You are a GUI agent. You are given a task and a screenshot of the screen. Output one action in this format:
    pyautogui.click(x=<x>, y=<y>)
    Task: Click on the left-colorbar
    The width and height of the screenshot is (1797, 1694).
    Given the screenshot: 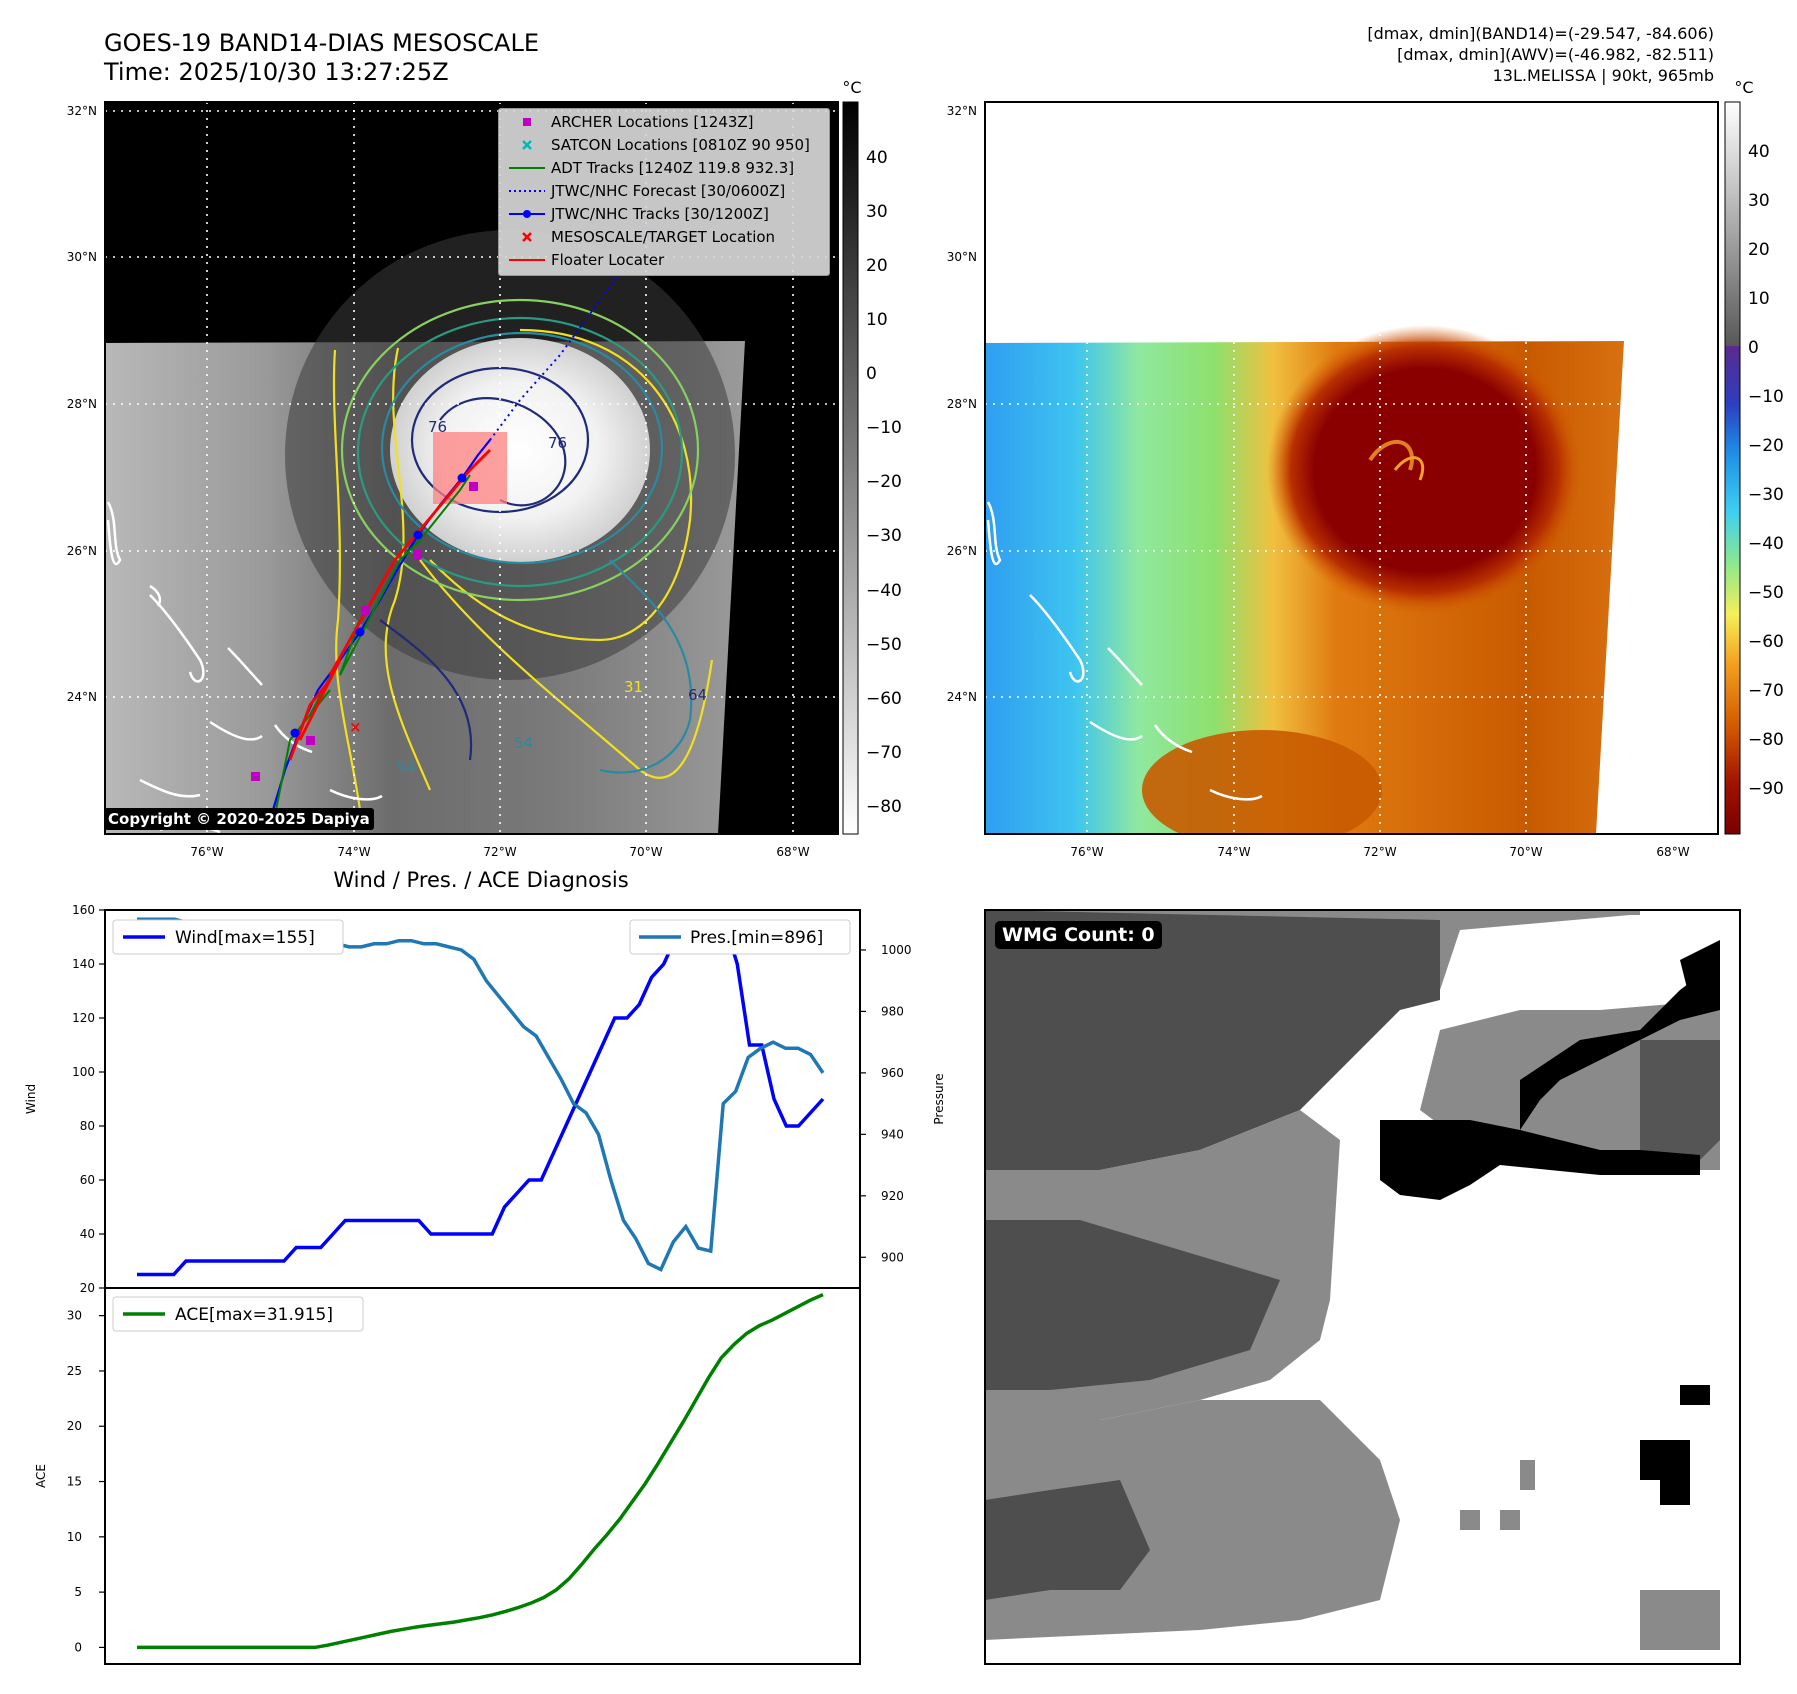 What is the action you would take?
    pyautogui.click(x=850, y=468)
    